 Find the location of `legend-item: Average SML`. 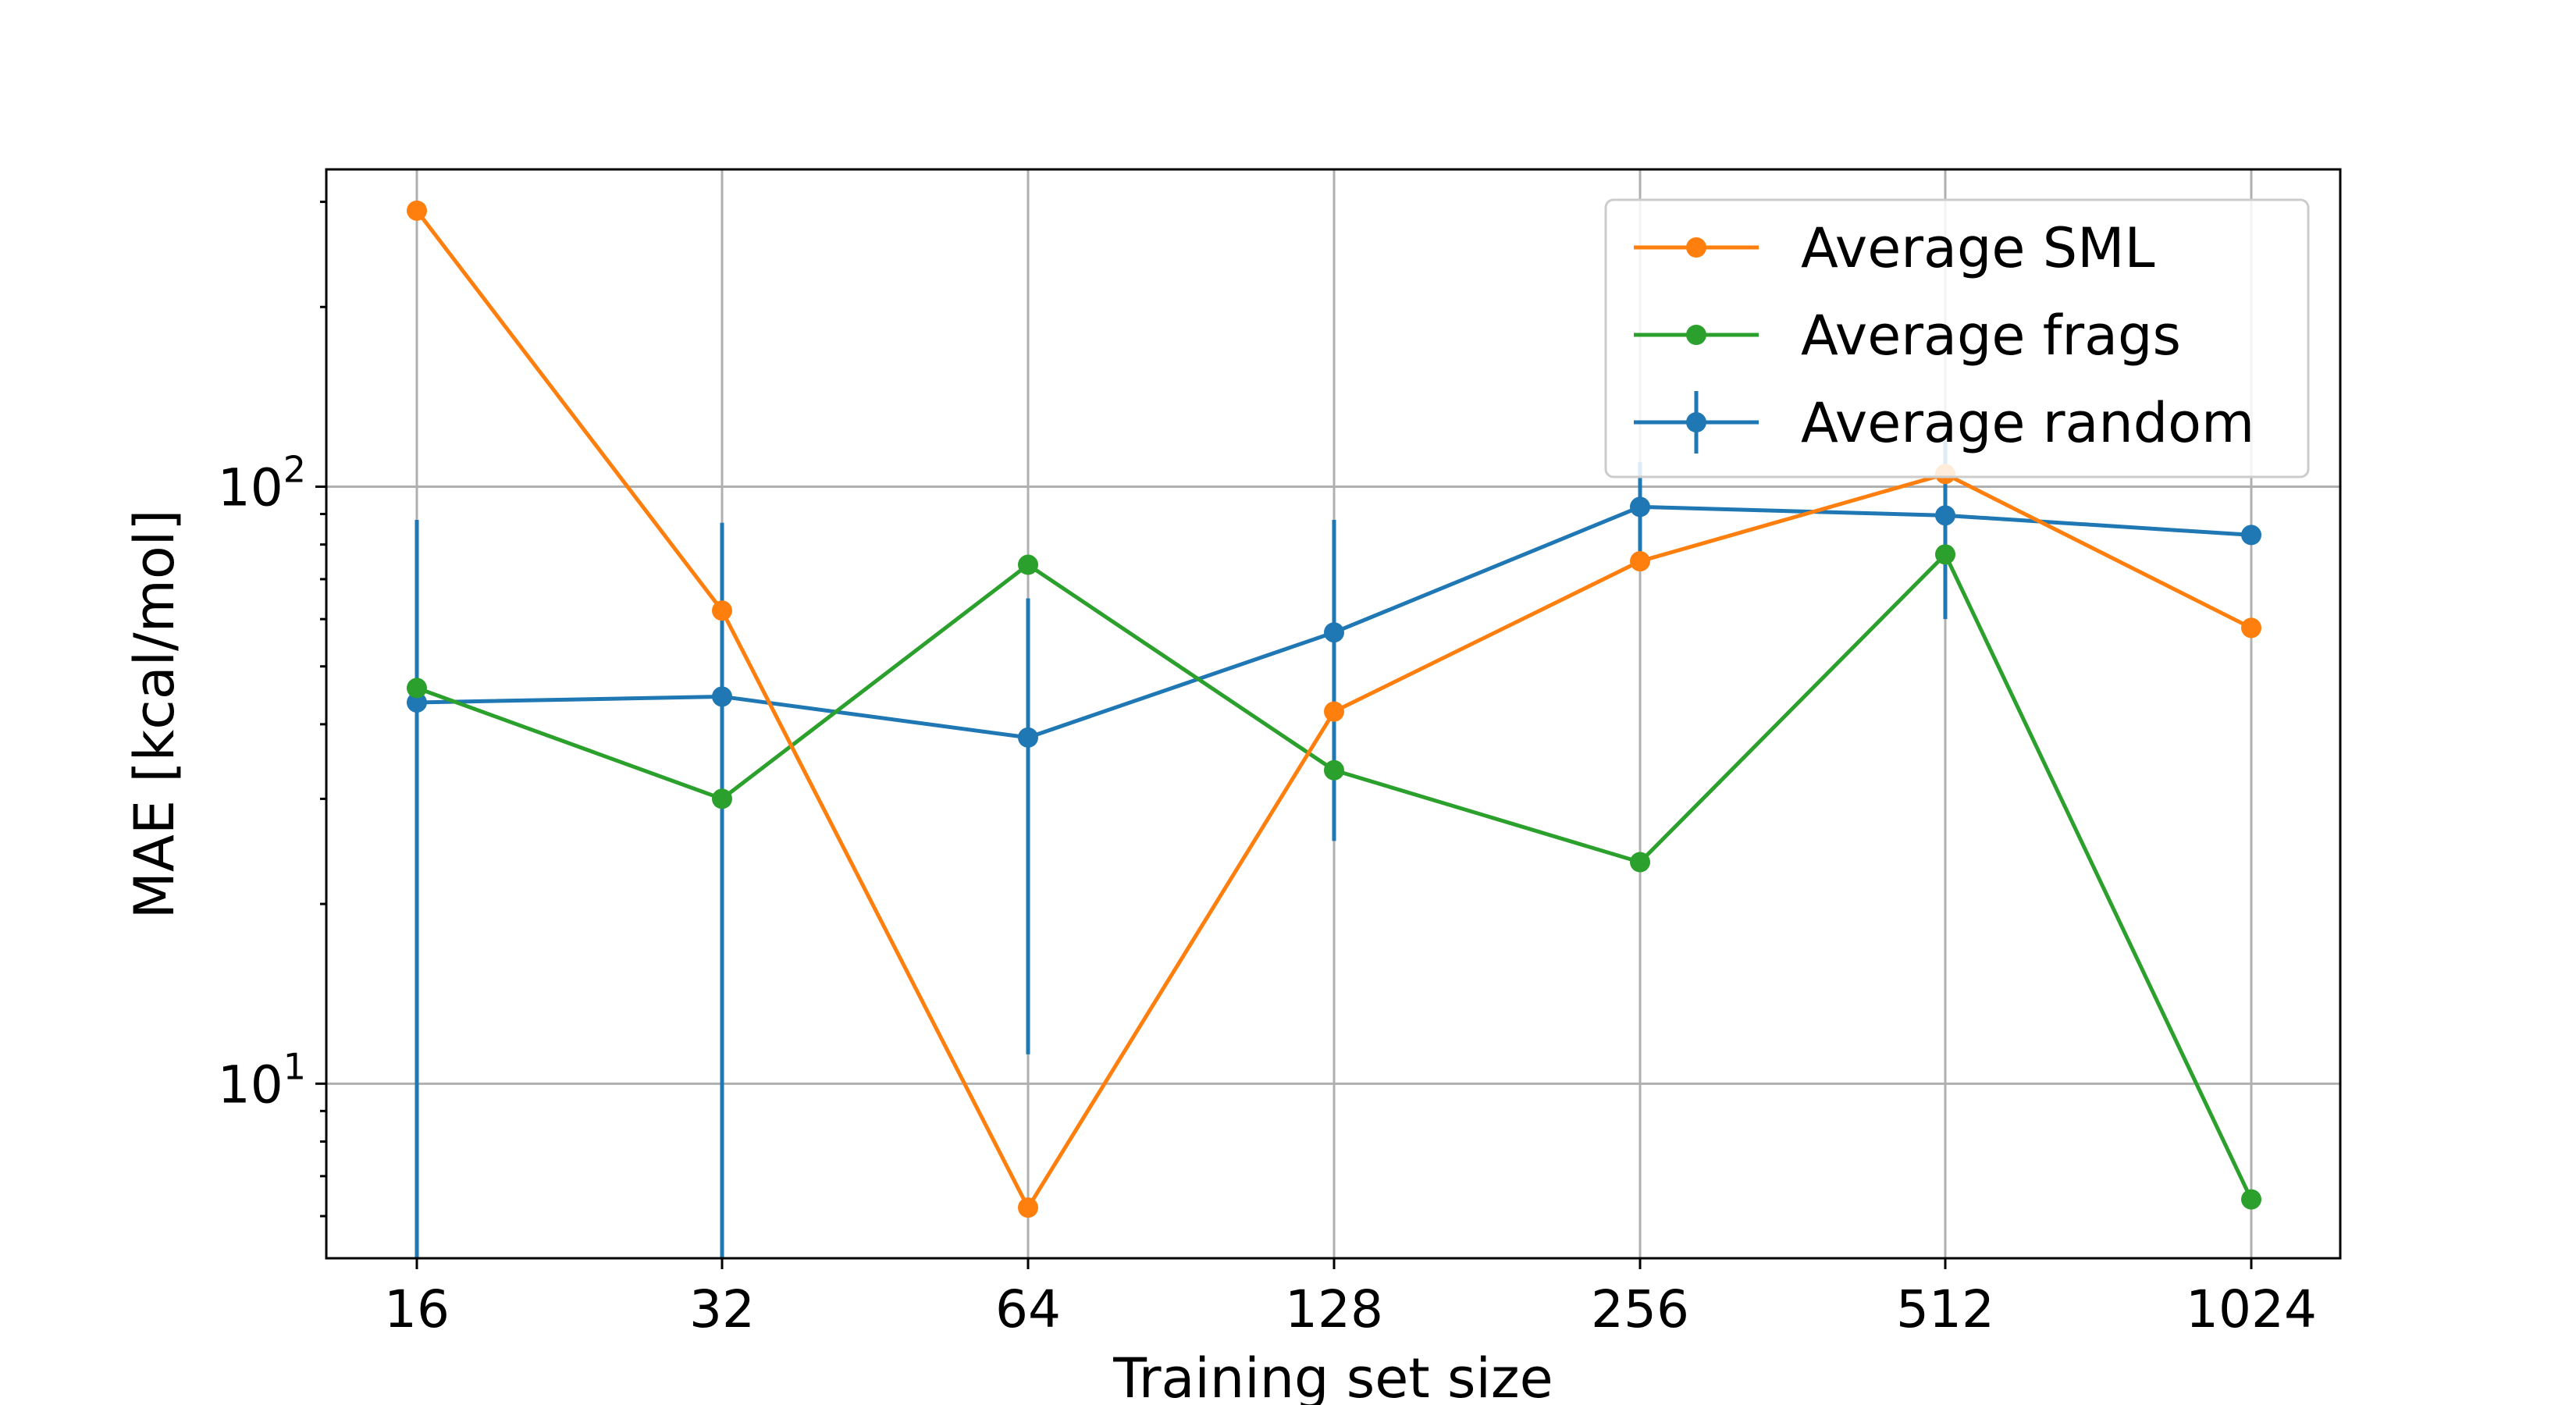

legend-item: Average SML is located at coordinates (1895, 248).